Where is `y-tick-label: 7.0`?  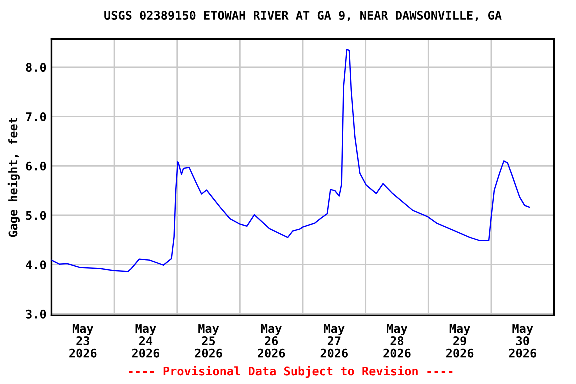 y-tick-label: 7.0 is located at coordinates (36, 117).